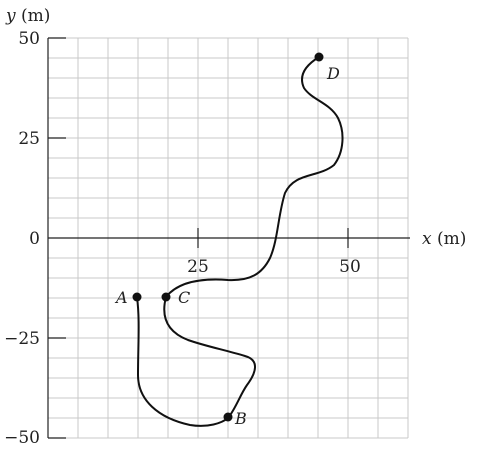  Describe the element at coordinates (22, 438) in the screenshot. I see `y-tick-label-neg50: −50` at that location.